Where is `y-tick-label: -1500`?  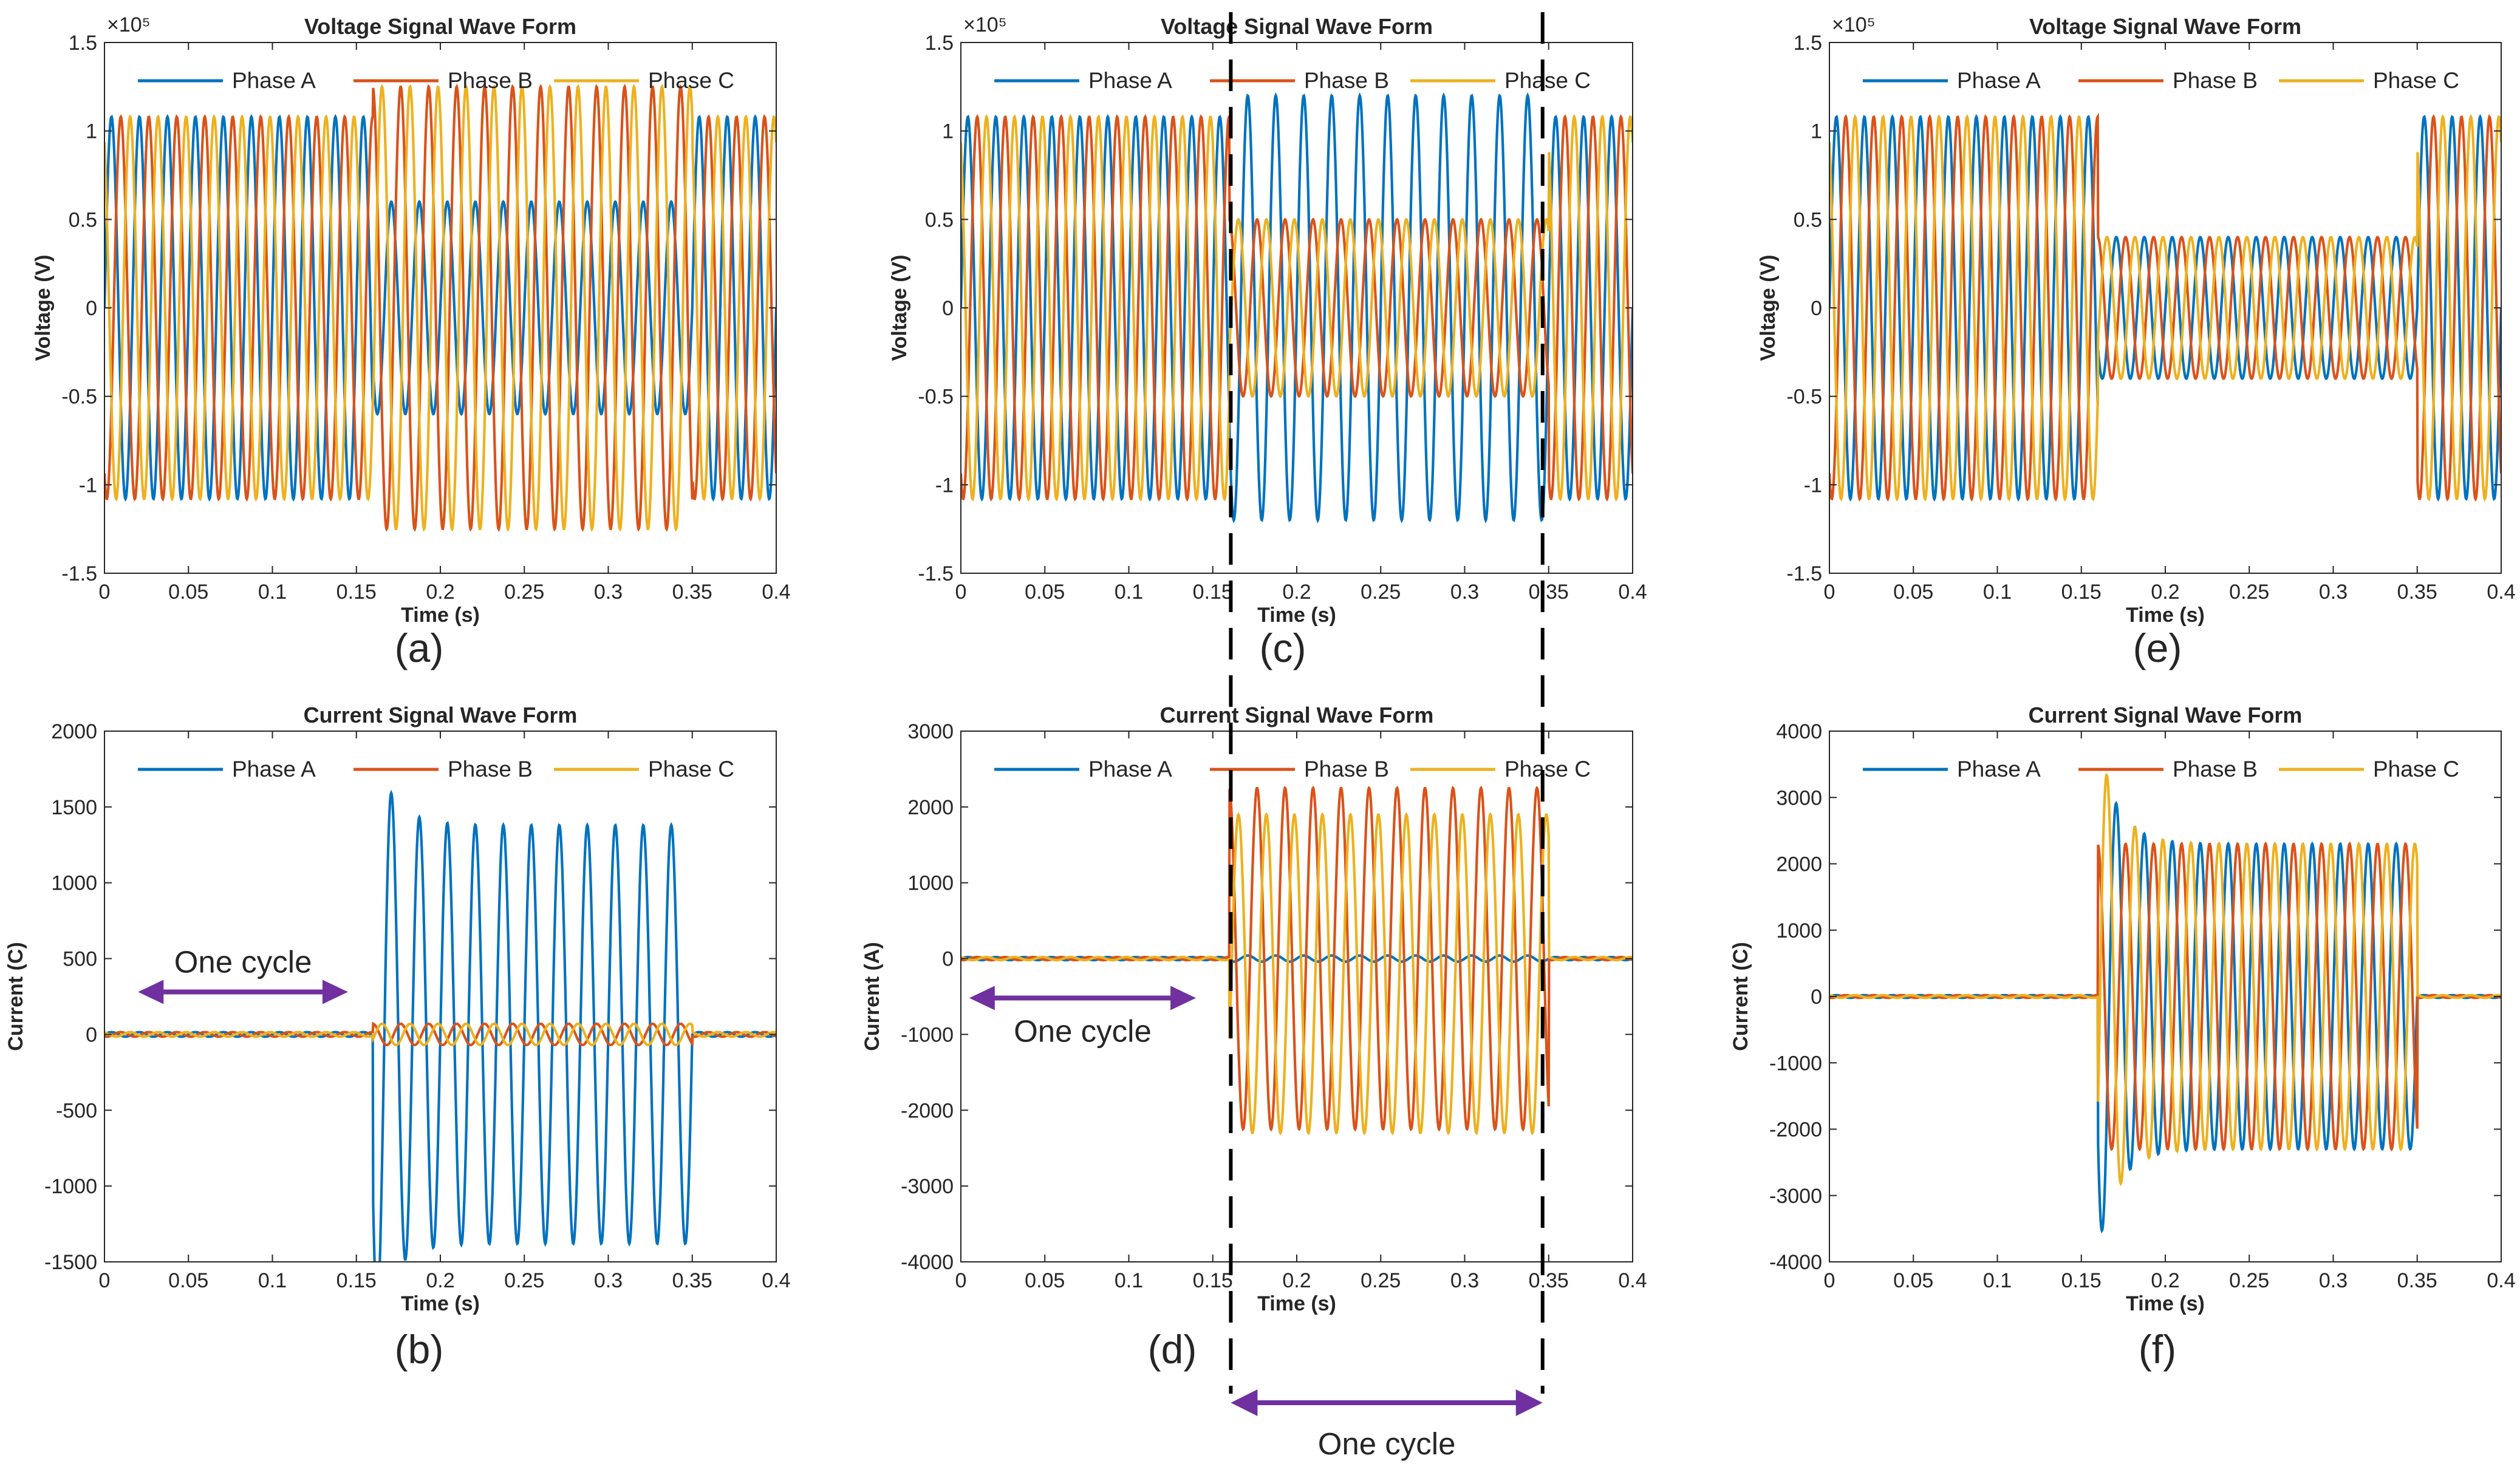
y-tick-label: -1500 is located at coordinates (70, 1262).